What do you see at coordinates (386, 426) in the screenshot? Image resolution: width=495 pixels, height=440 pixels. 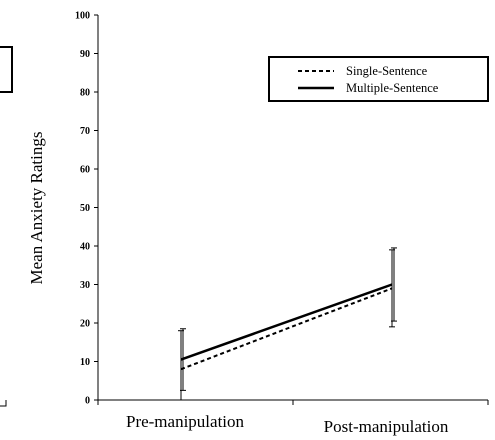 I see `x-category-label-1: Post-manipulation` at bounding box center [386, 426].